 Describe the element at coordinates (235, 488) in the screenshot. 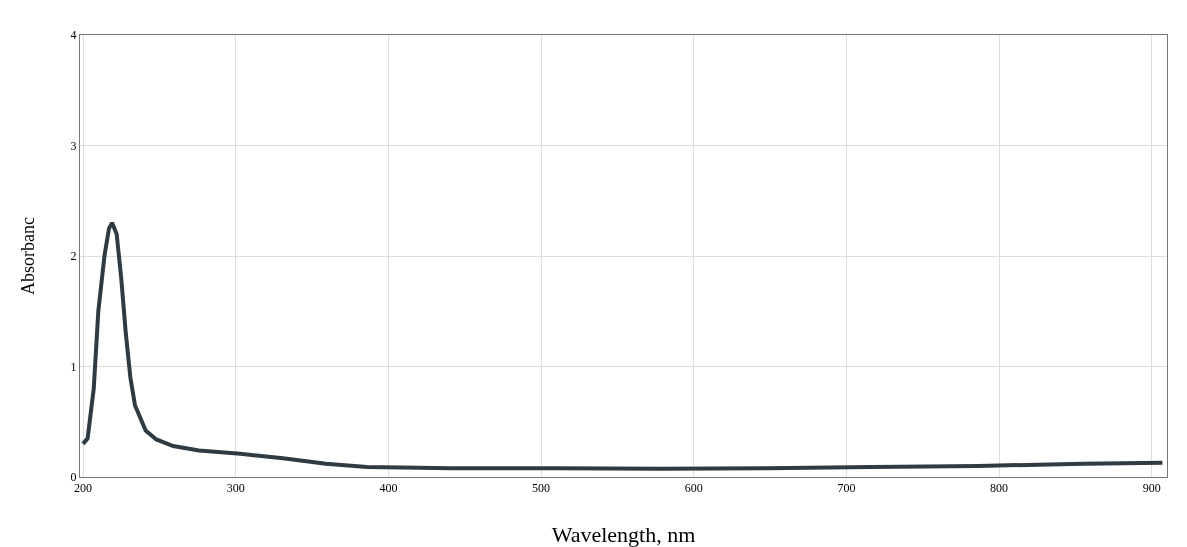

I see `x-tick-label: 300` at that location.